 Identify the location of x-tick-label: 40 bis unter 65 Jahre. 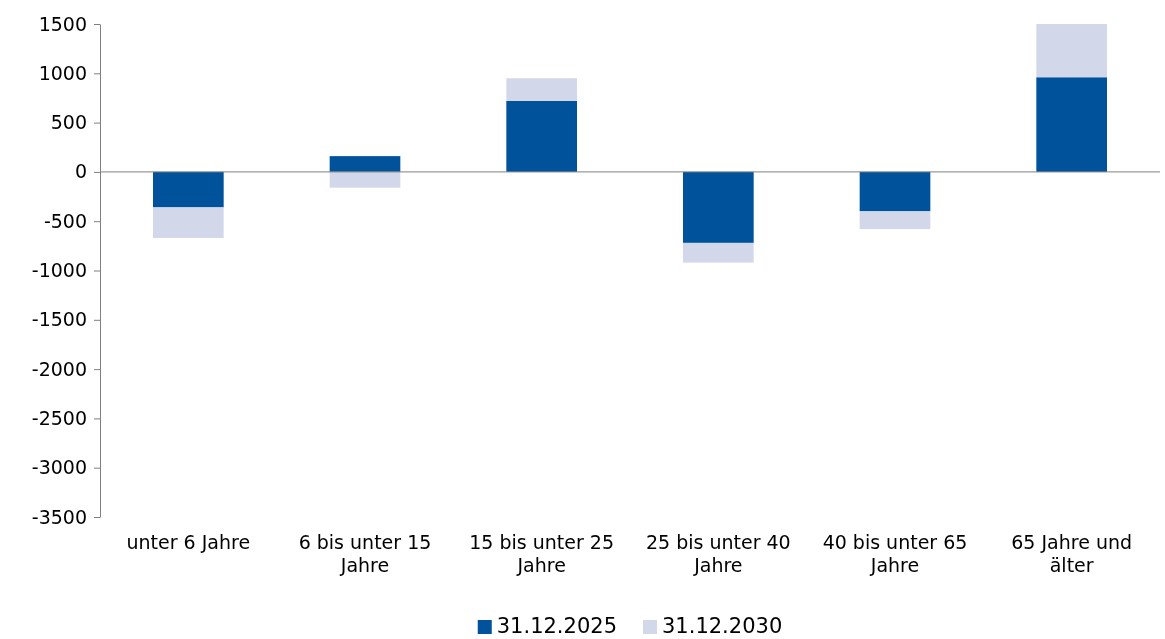
(895, 553).